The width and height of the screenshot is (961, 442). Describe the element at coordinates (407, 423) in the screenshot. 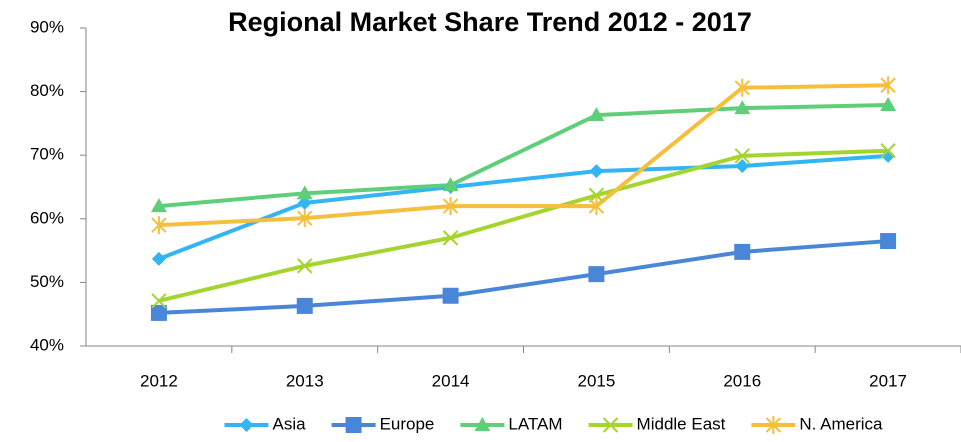

I see `legend-label: Europe` at that location.